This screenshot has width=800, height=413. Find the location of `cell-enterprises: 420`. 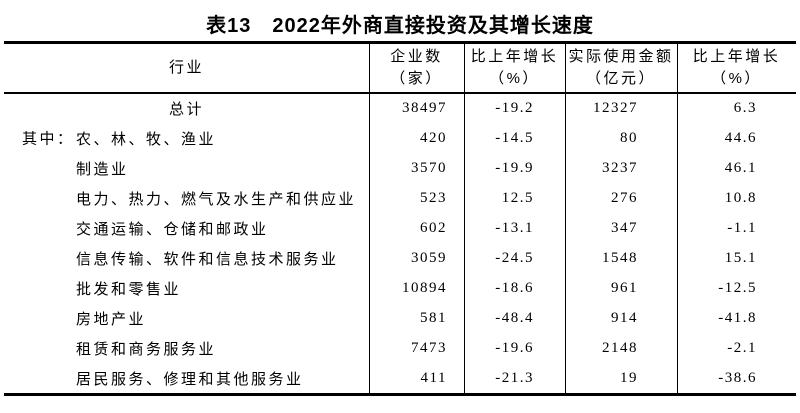

cell-enterprises: 420 is located at coordinates (433, 137).